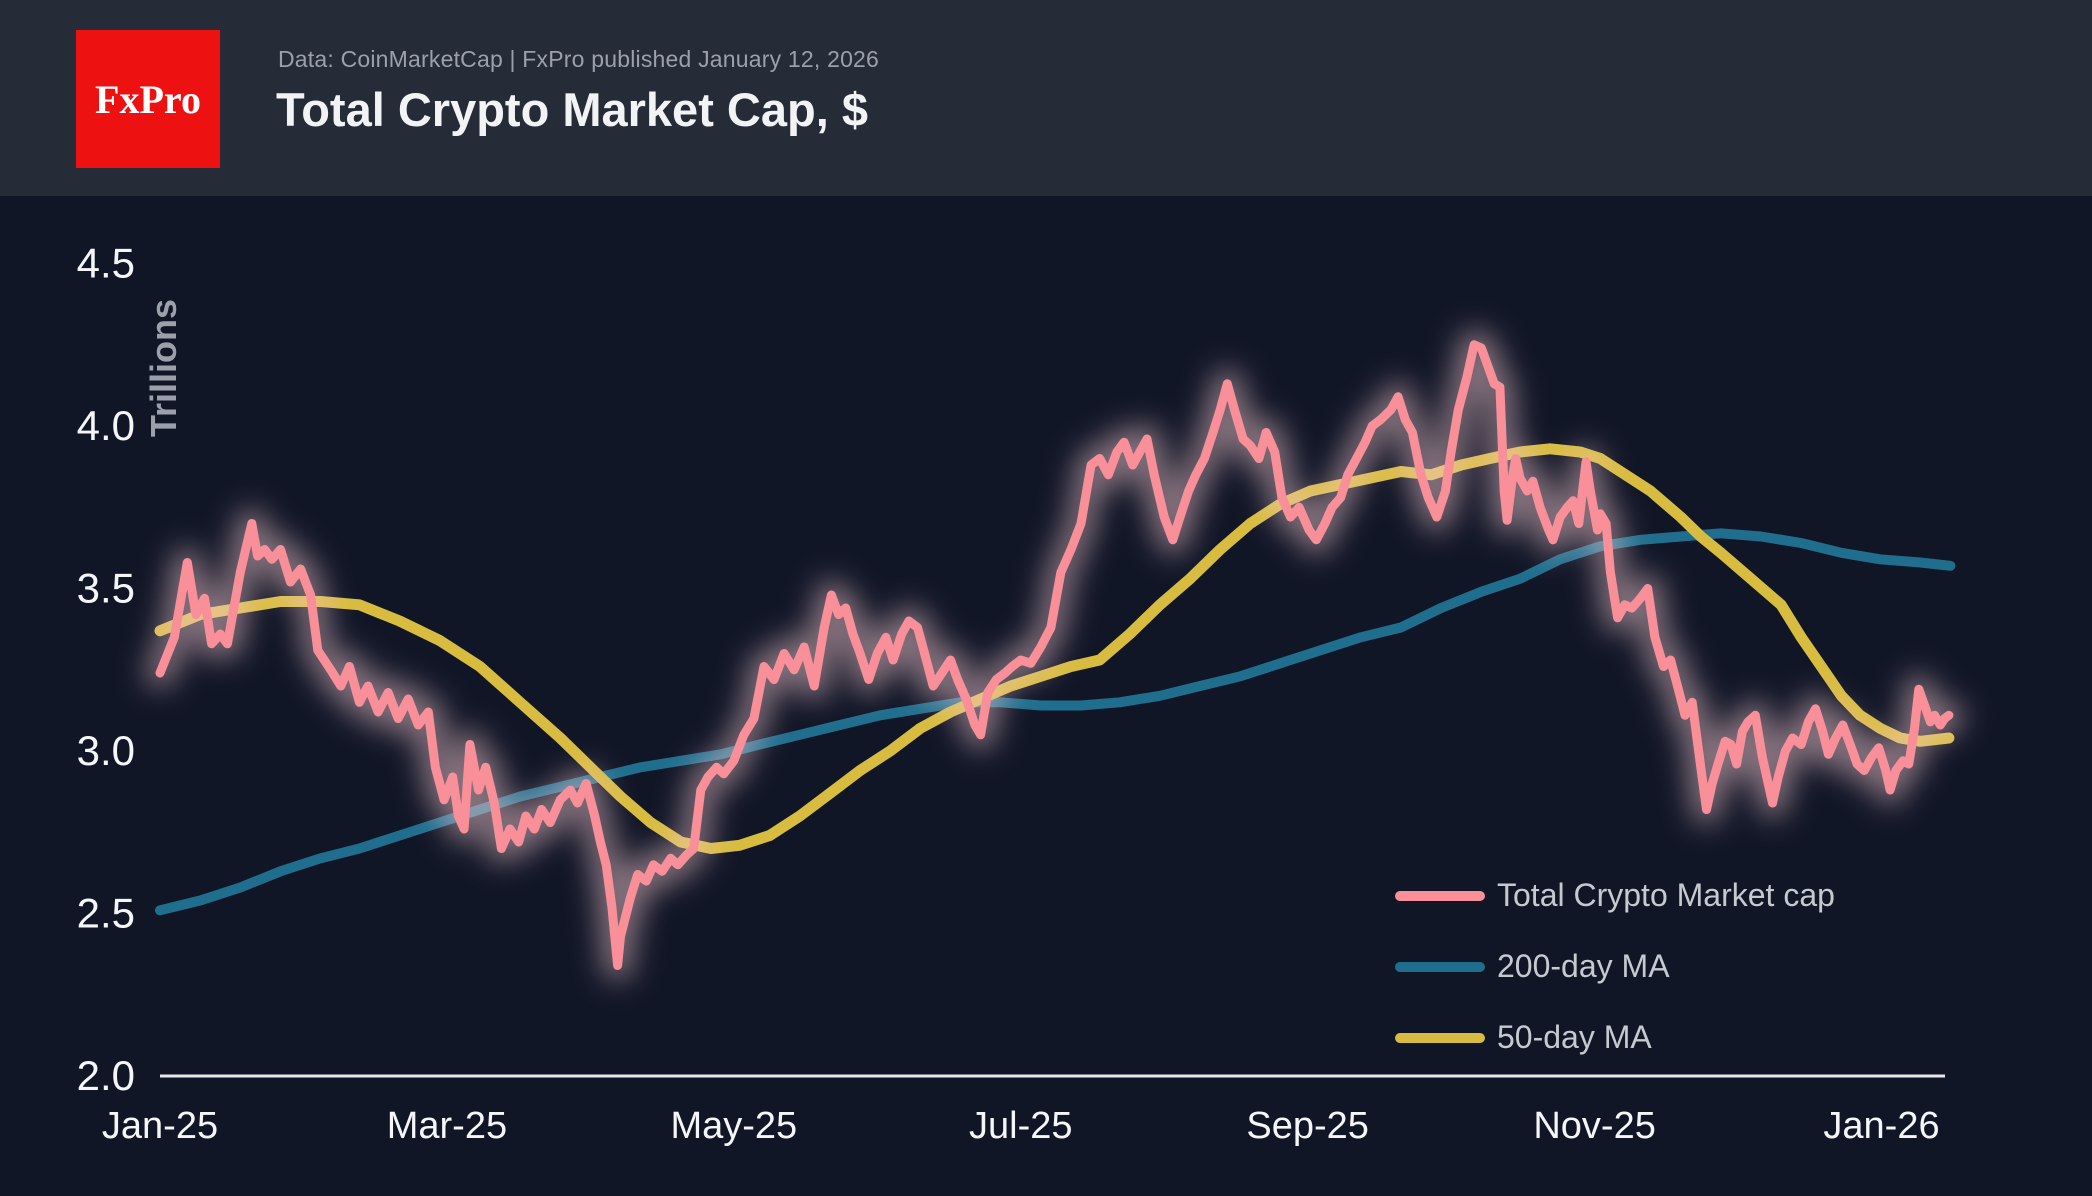 This screenshot has height=1196, width=2092. What do you see at coordinates (1881, 1126) in the screenshot?
I see `x-tick-label: Jan-26` at bounding box center [1881, 1126].